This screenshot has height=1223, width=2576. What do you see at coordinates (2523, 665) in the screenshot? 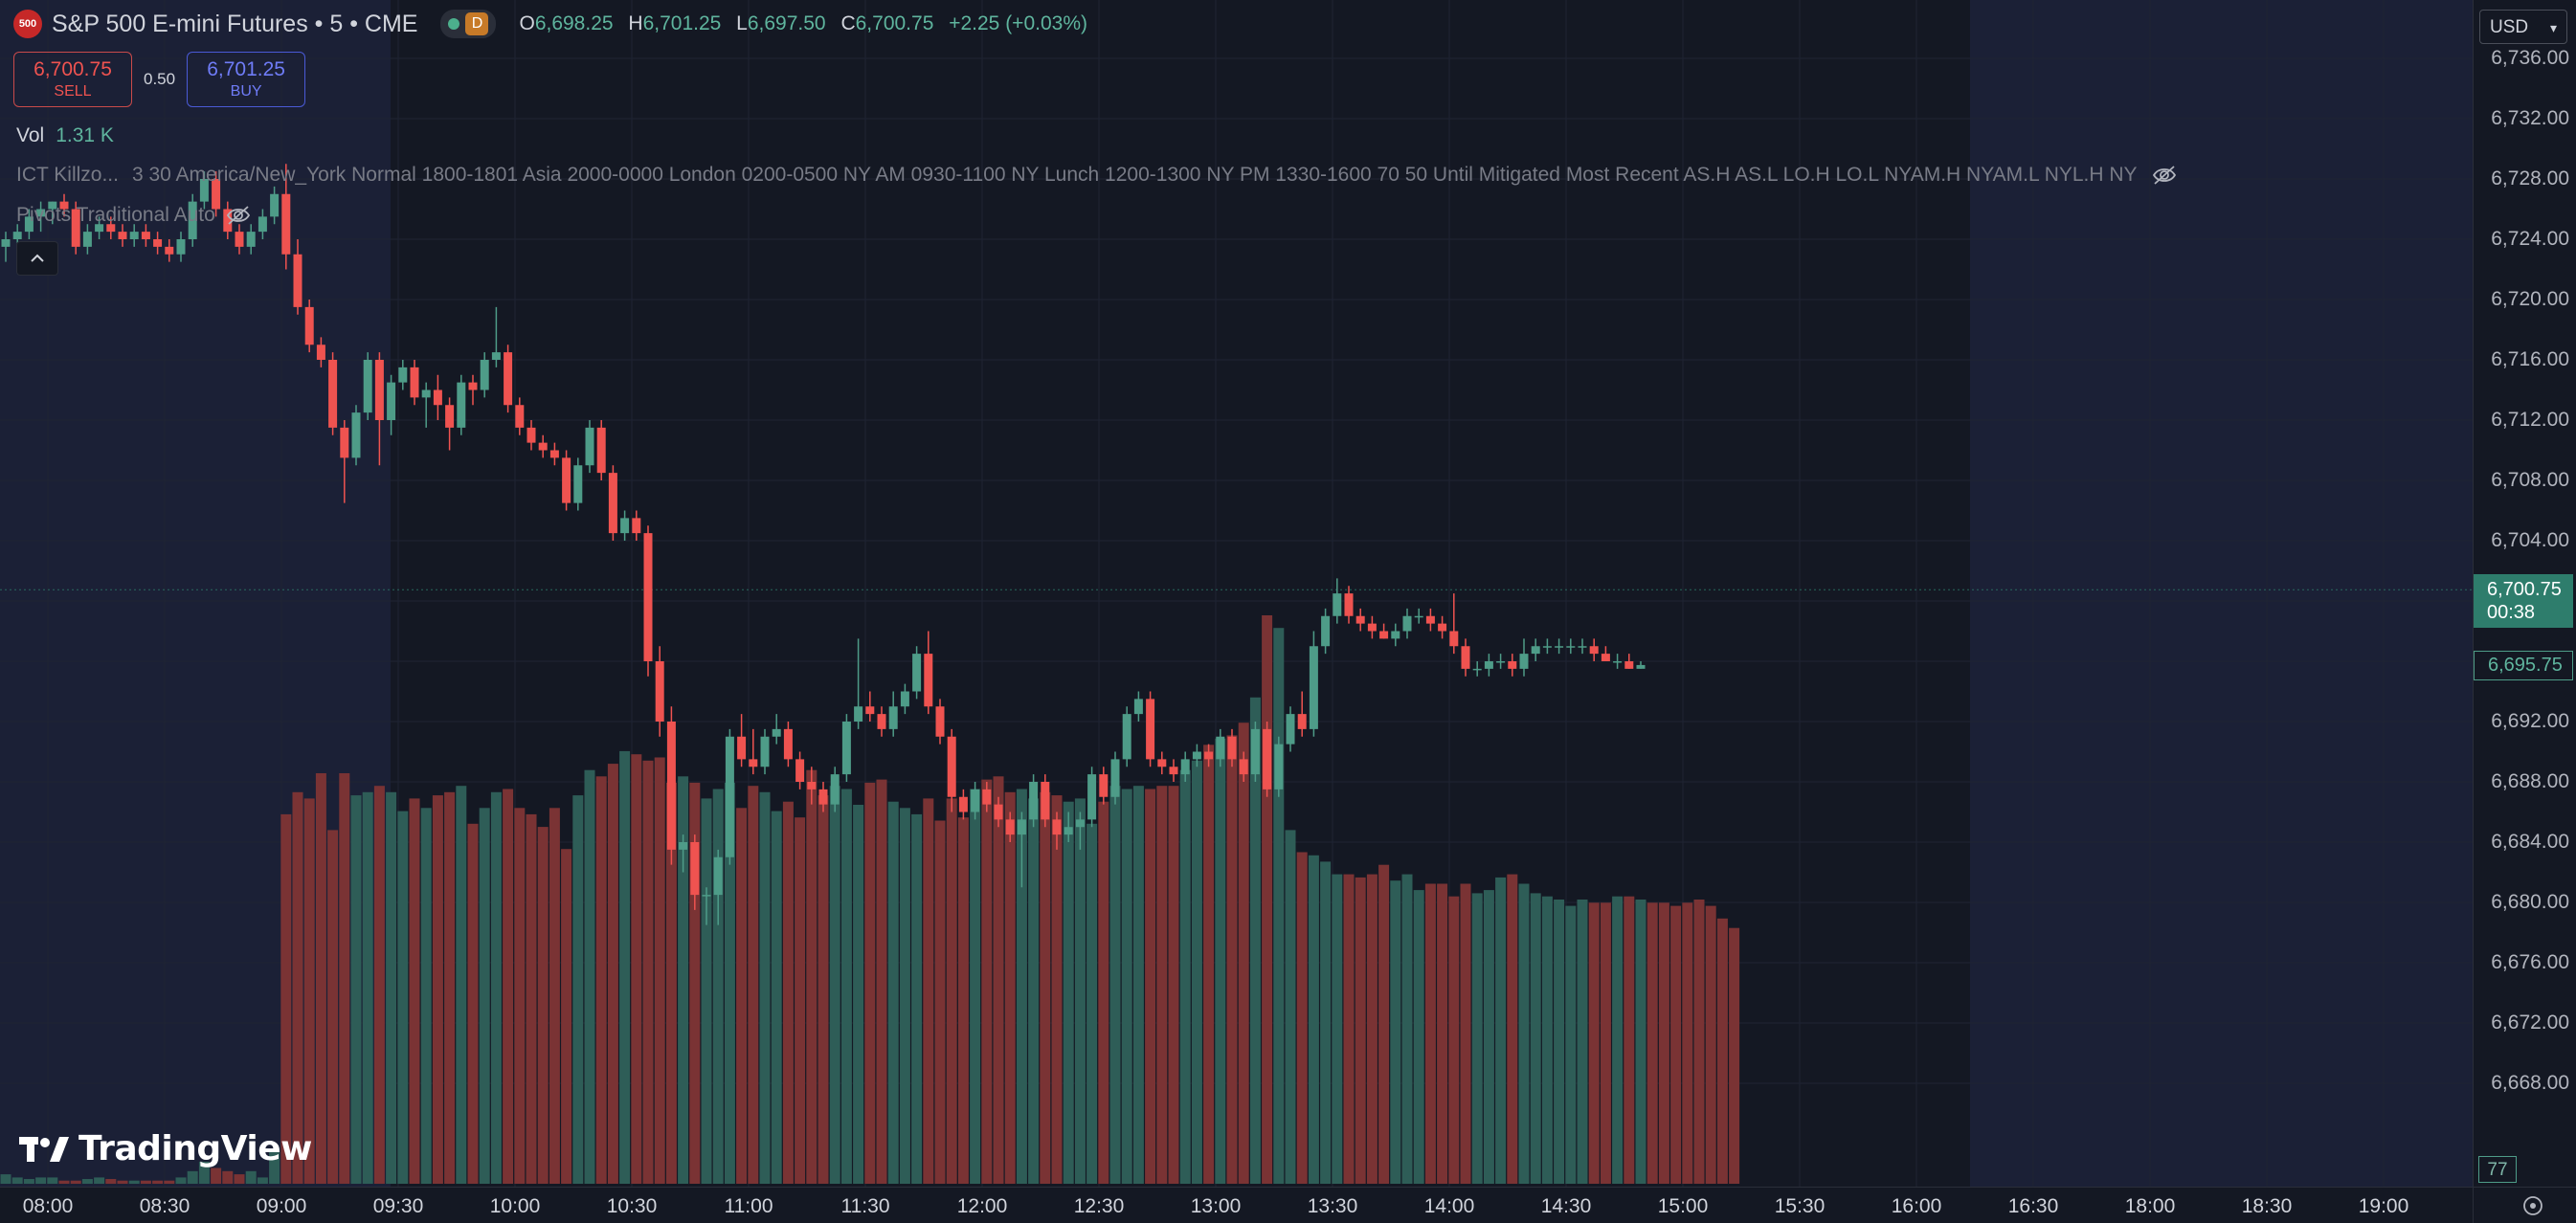
I see `price-level-tag: 6,695.75` at bounding box center [2523, 665].